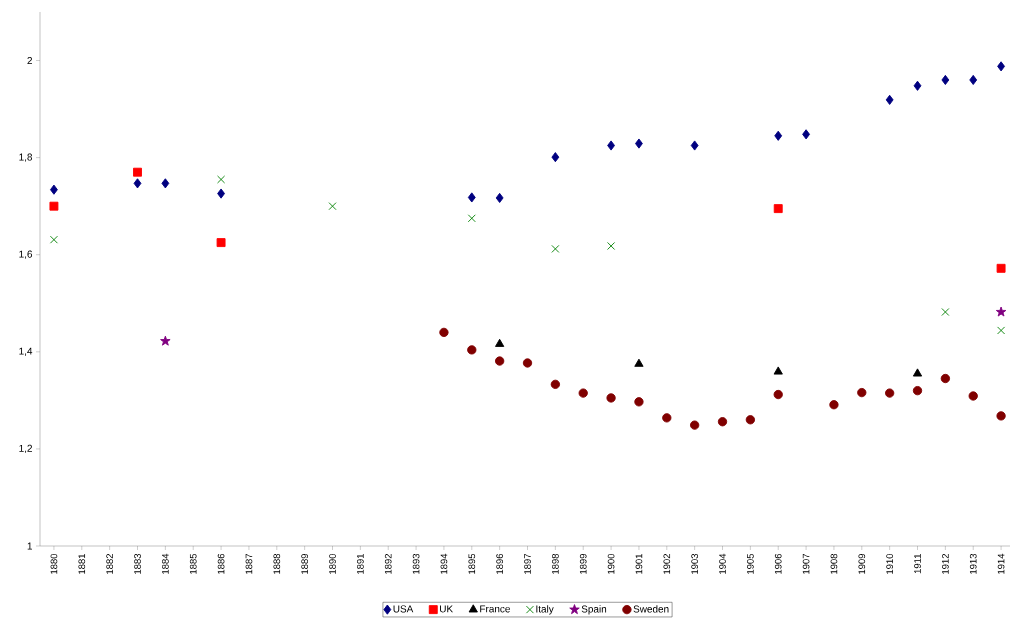 The image size is (1010, 620). I want to click on legend-label: Spain, so click(594, 610).